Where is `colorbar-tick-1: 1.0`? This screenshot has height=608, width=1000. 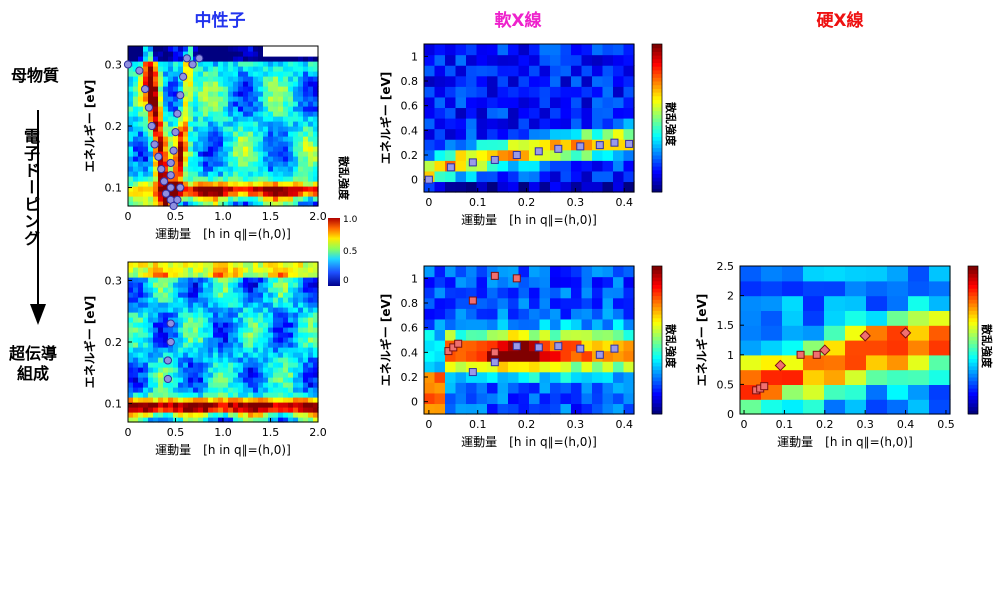 colorbar-tick-1: 1.0 is located at coordinates (350, 220).